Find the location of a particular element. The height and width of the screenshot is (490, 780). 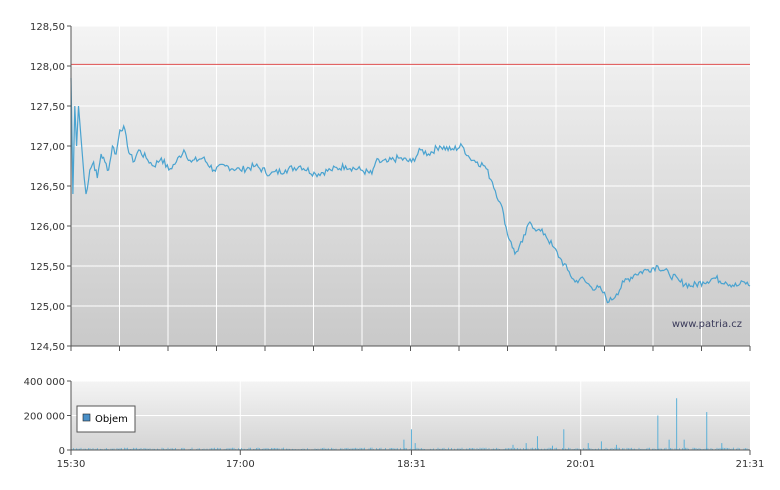

volume-y-tick-label: 200 000 is located at coordinates (44, 417).